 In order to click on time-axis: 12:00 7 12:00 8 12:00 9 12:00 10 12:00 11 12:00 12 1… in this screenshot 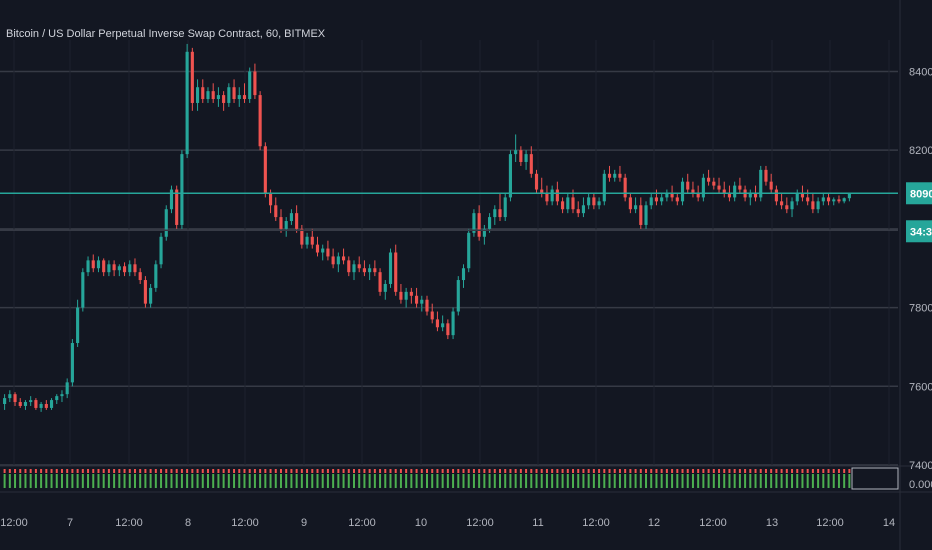, I will do `click(466, 510)`.